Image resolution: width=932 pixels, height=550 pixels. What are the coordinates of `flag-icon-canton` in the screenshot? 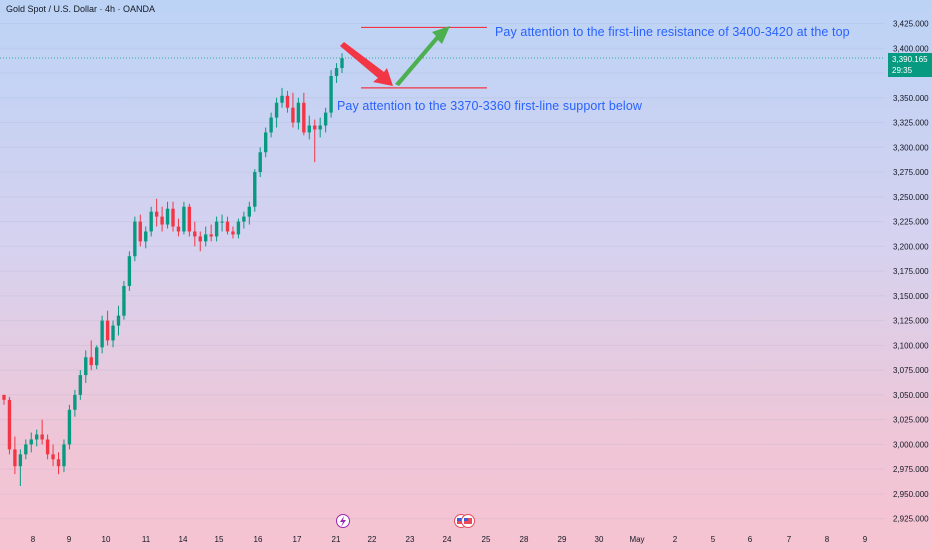 It's located at (459, 519).